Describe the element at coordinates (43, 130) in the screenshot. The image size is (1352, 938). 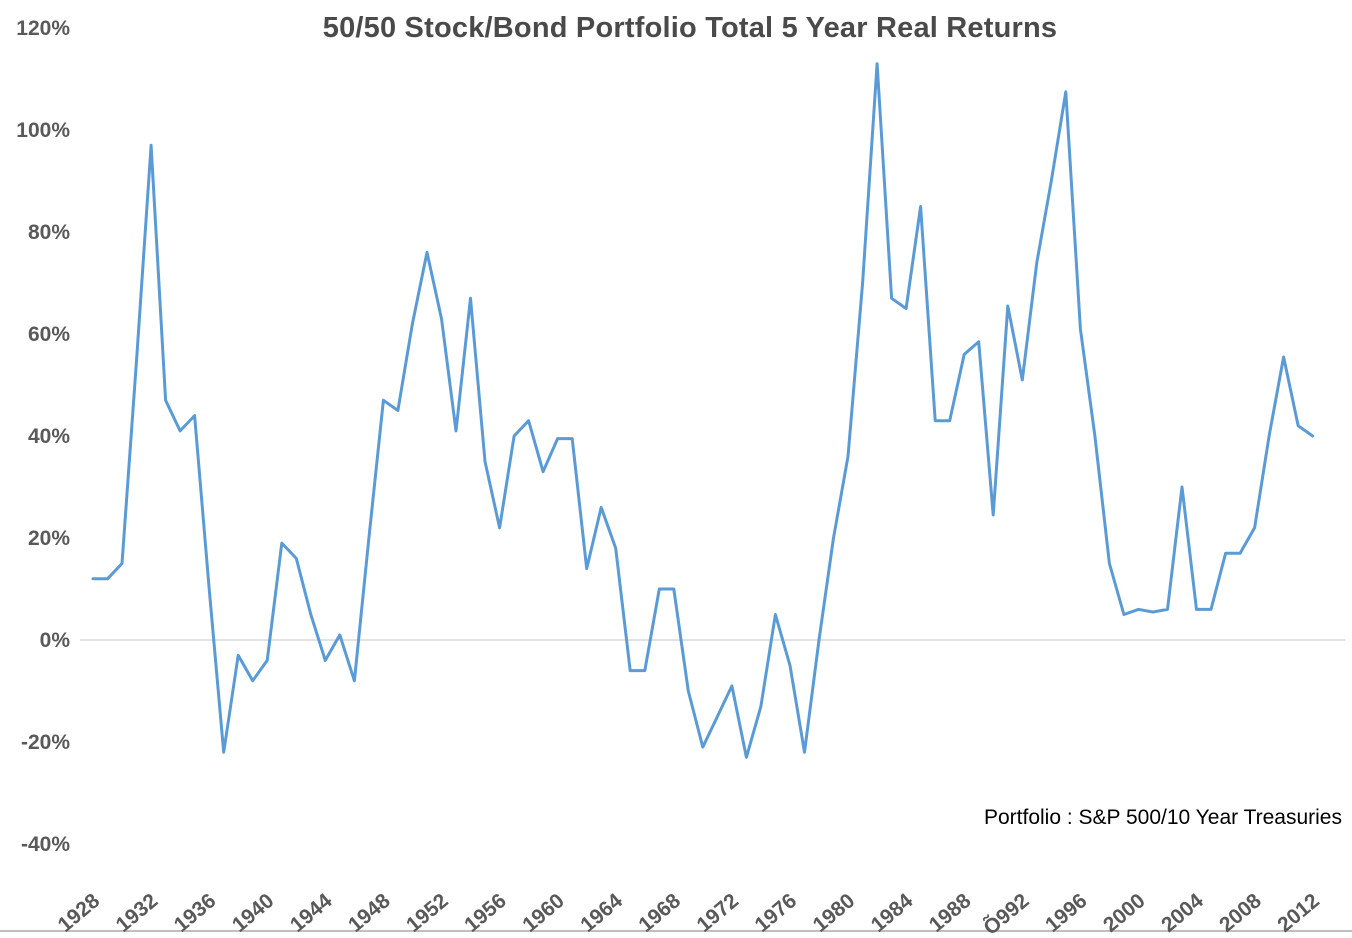
I see `y-tick-label: 100%` at that location.